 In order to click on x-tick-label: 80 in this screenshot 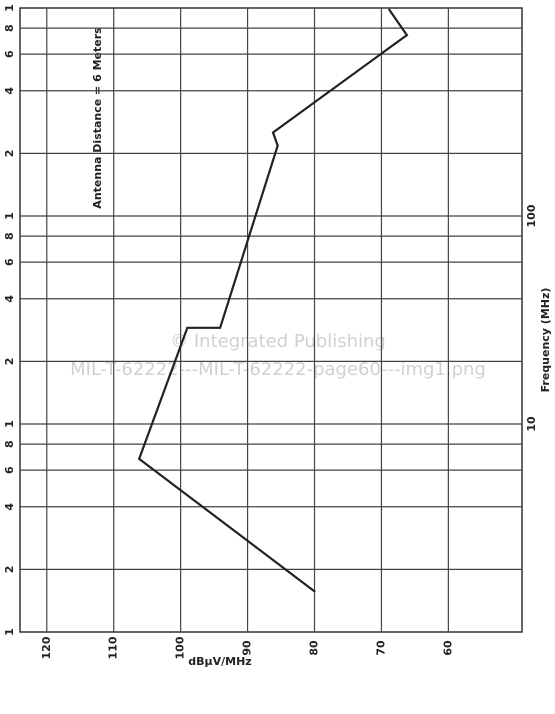, I will do `click(314, 648)`.